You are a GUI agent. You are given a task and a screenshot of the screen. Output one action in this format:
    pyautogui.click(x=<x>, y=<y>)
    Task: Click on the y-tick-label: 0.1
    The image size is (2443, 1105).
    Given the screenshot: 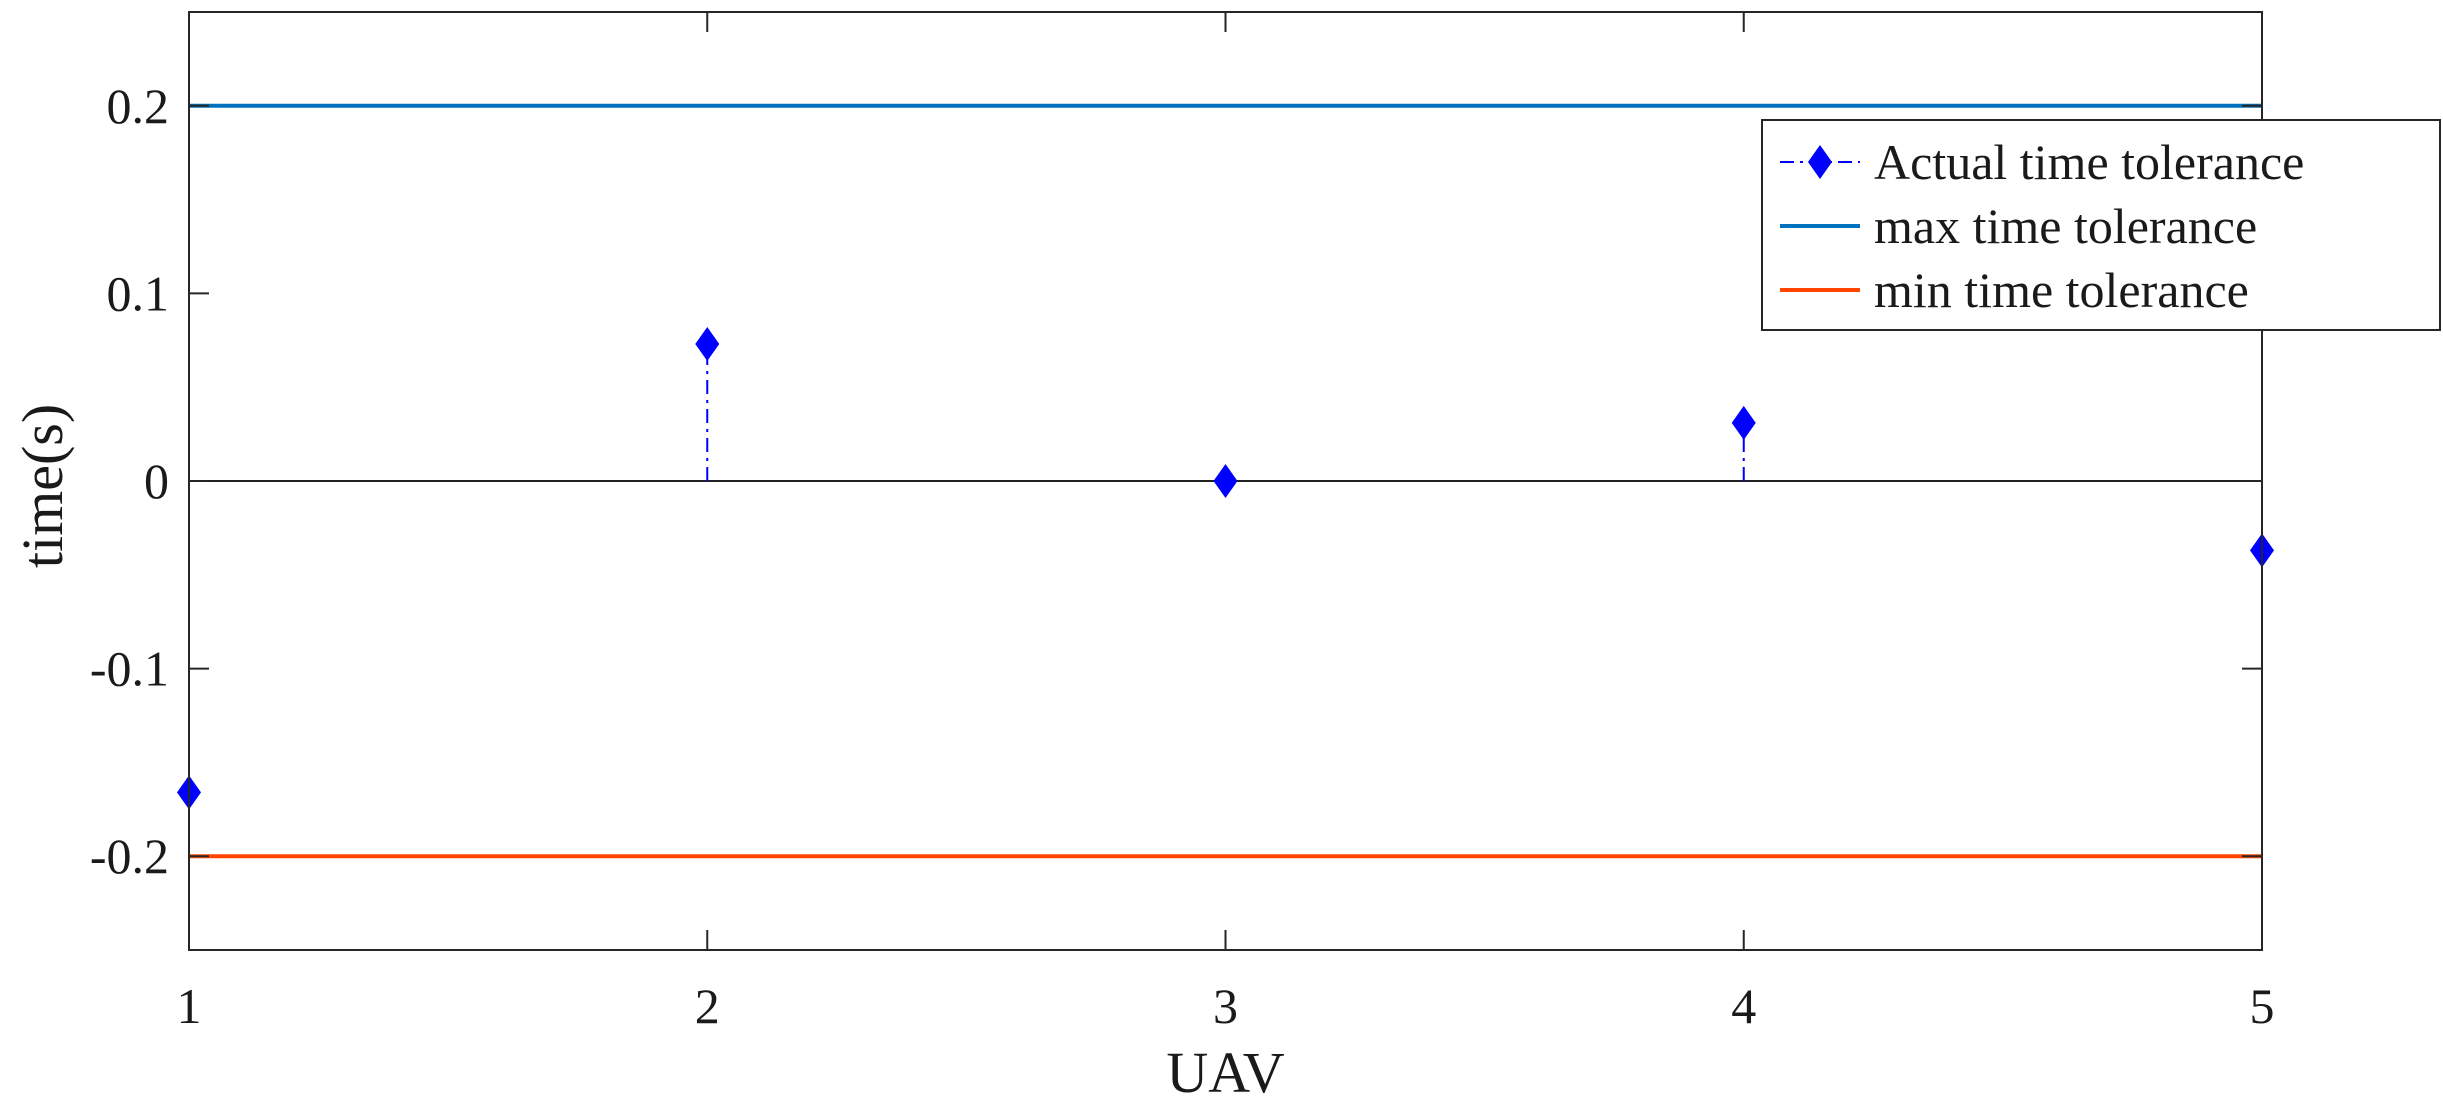 What is the action you would take?
    pyautogui.click(x=138, y=293)
    